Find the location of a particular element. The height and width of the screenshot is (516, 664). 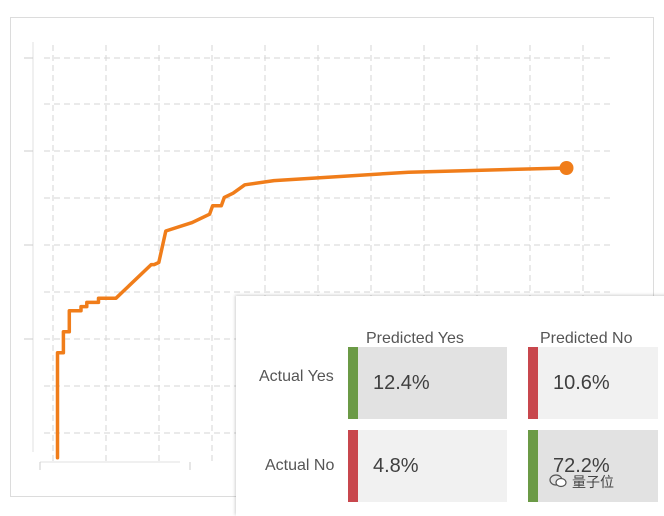

watermark-text: 量子位 is located at coordinates (593, 482).